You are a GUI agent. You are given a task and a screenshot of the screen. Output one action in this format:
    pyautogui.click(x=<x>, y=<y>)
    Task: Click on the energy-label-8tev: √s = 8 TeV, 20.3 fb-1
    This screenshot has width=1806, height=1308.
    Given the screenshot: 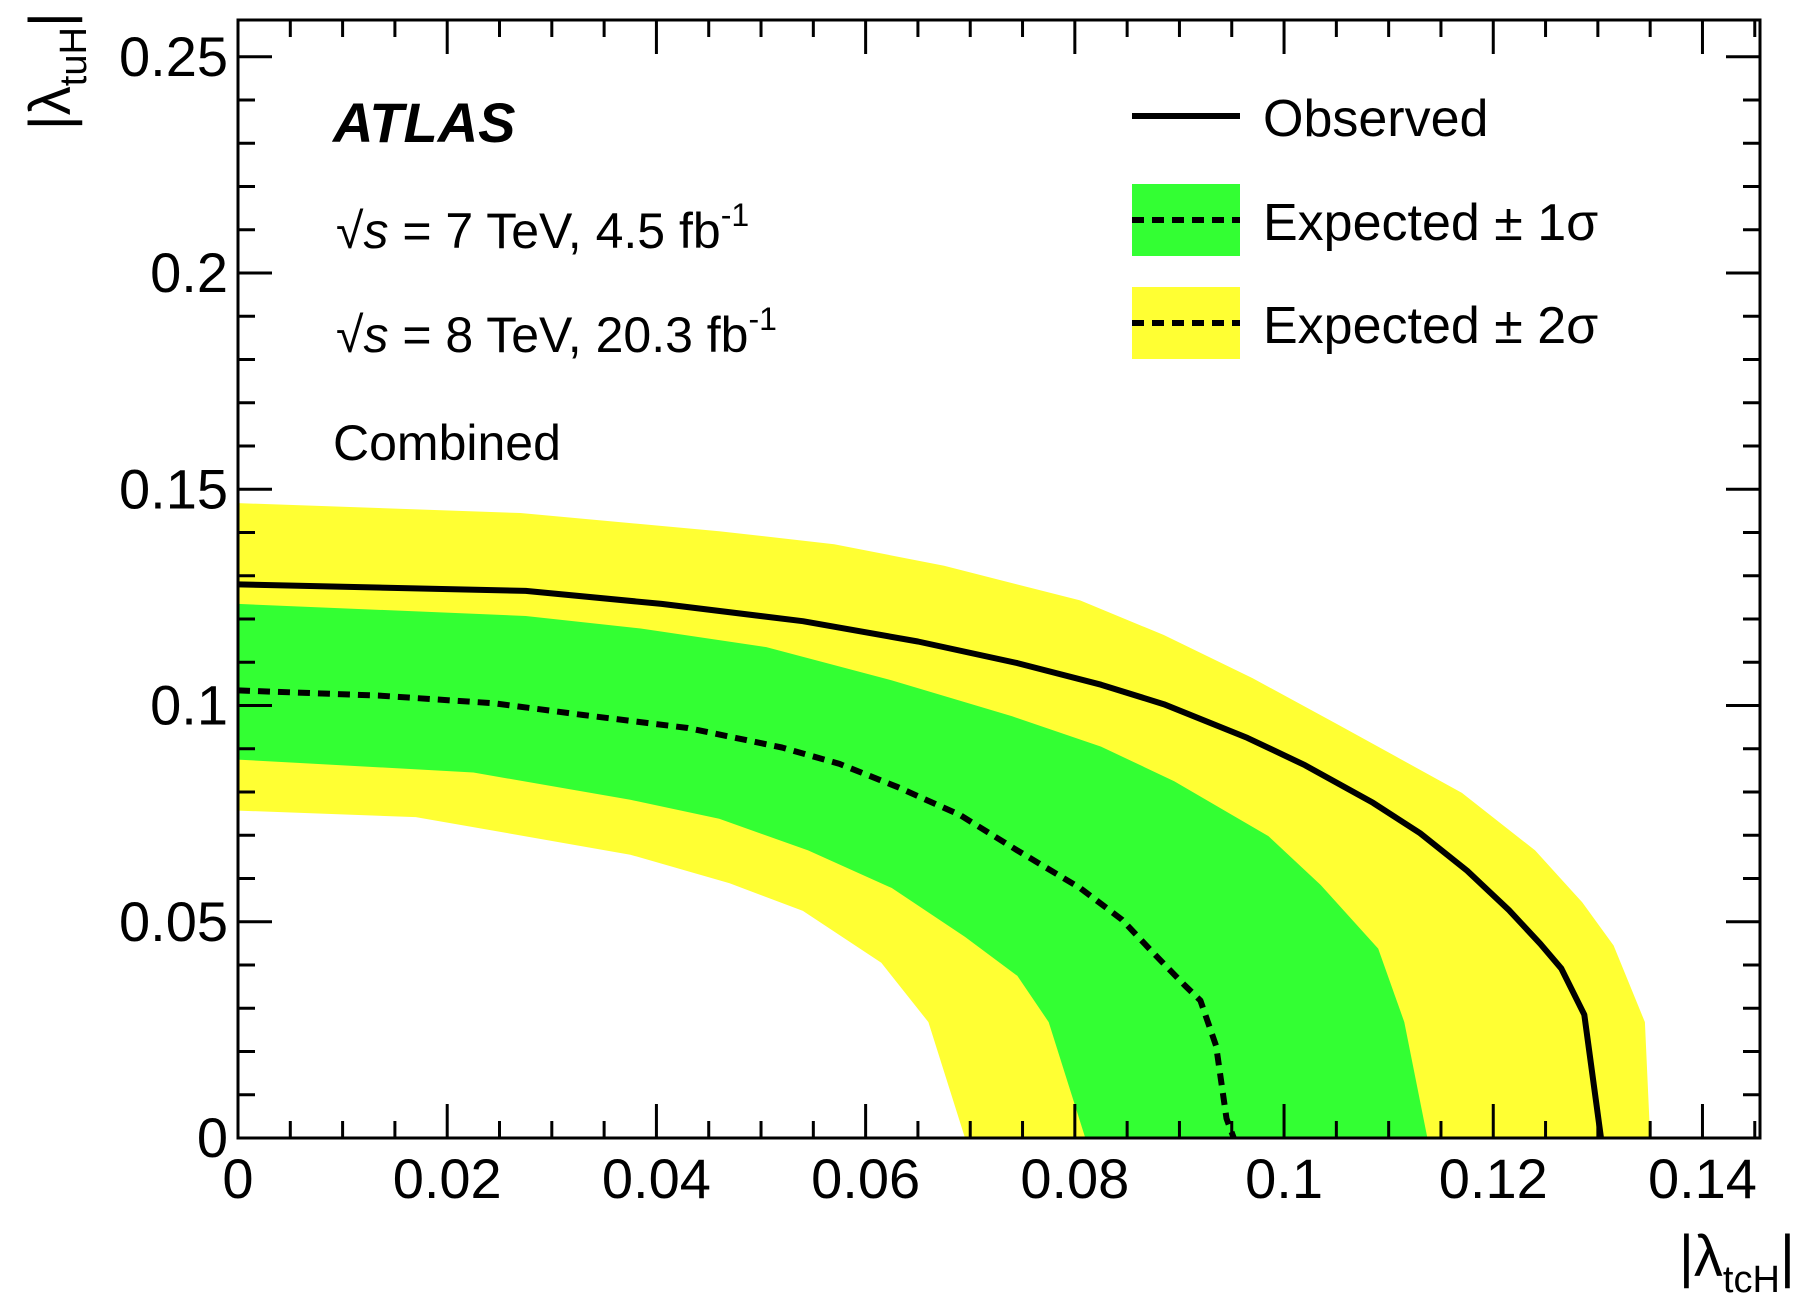 What is the action you would take?
    pyautogui.click(x=556, y=332)
    